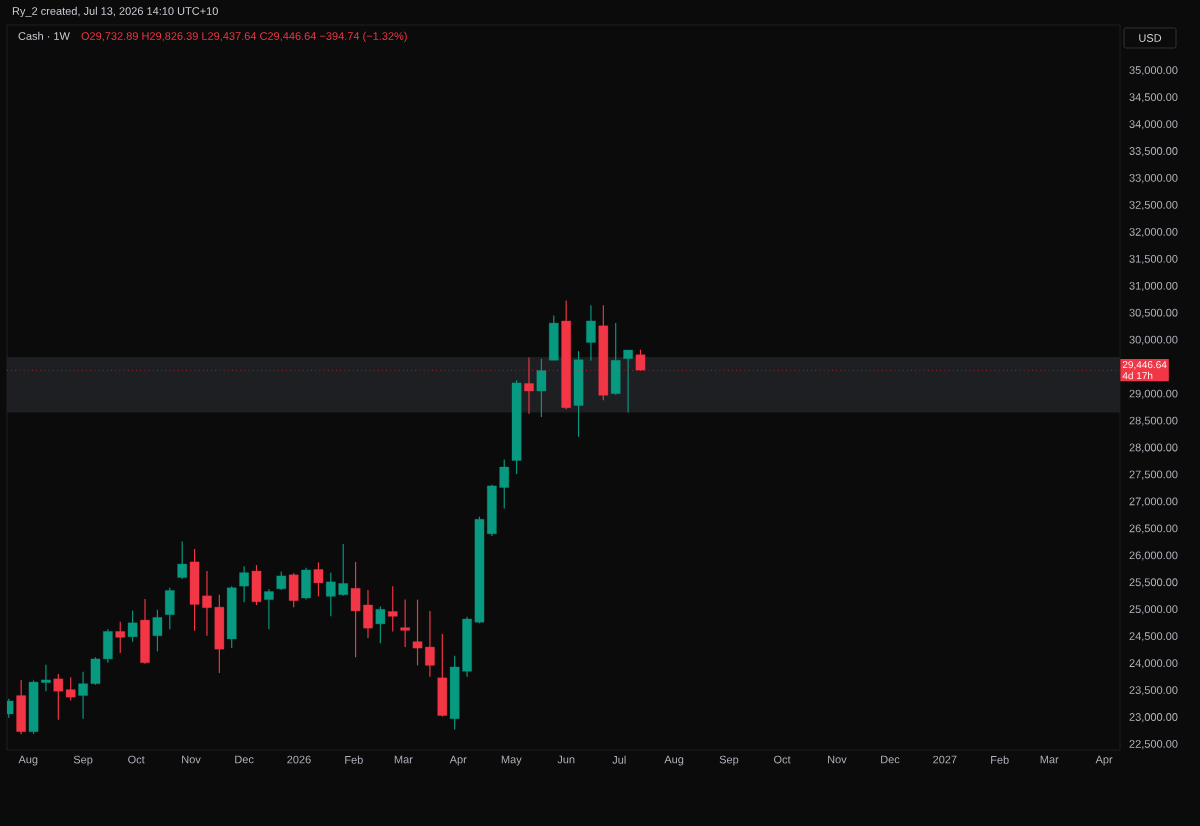  I want to click on y-tick-label: 29,000.00, so click(1153, 394).